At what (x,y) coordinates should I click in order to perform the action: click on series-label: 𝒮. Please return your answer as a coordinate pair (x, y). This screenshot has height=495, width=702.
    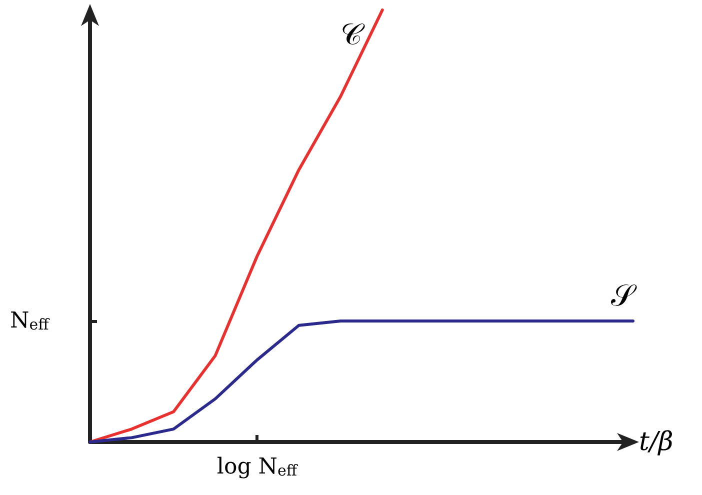
    Looking at the image, I should click on (624, 296).